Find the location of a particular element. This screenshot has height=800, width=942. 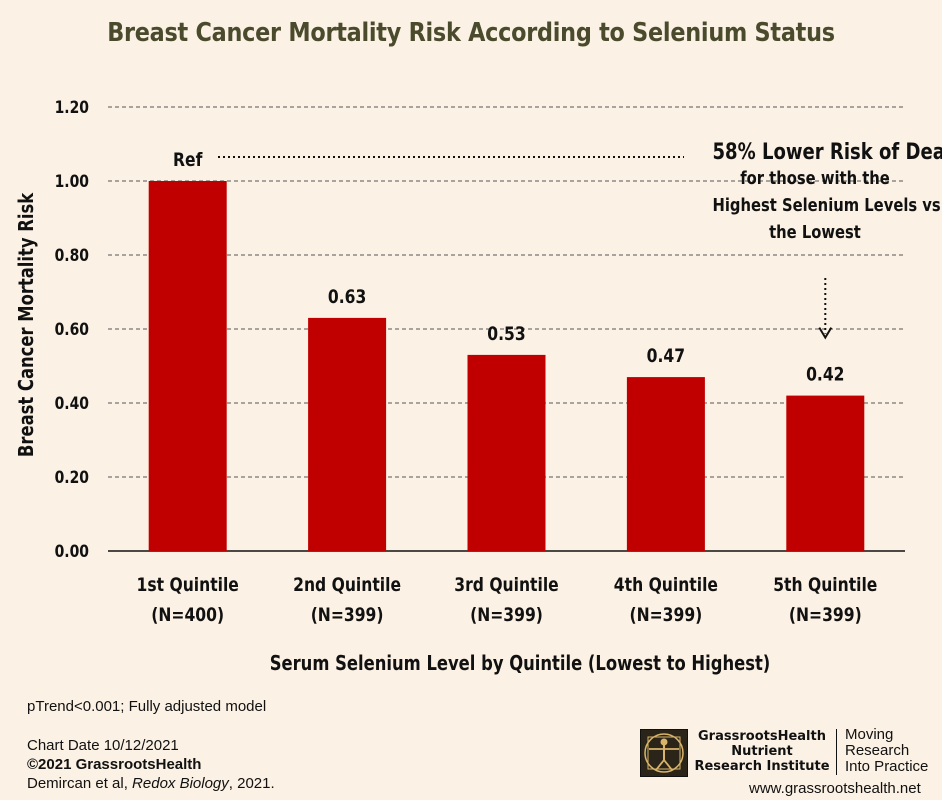

tagline-line: Into Practice is located at coordinates (887, 766).